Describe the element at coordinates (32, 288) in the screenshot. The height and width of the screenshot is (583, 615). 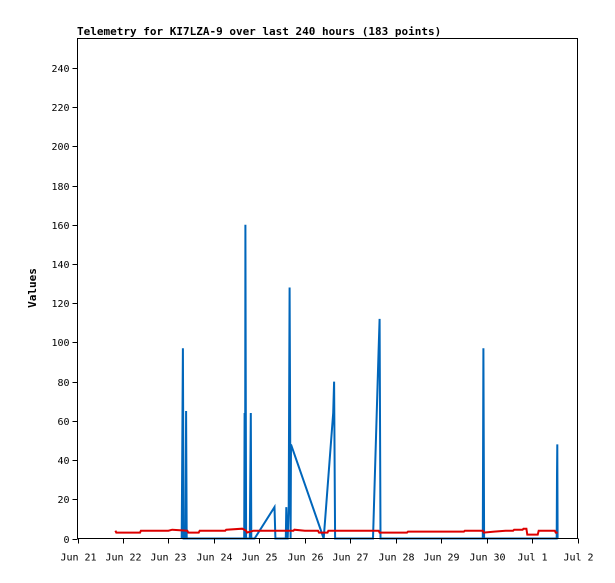
I see `y-axis-label: Values` at that location.